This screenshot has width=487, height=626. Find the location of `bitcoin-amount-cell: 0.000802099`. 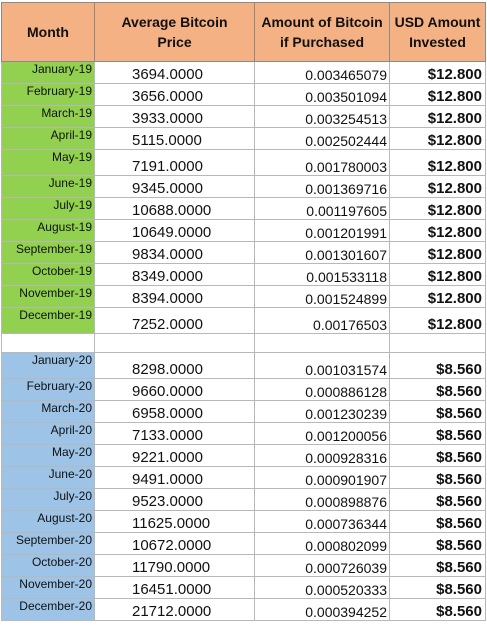

bitcoin-amount-cell: 0.000802099 is located at coordinates (322, 543).